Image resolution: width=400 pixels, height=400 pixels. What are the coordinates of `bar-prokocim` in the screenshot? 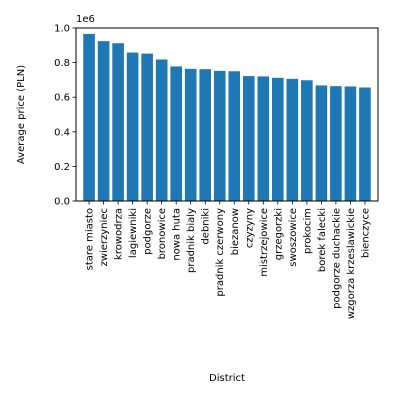 It's located at (307, 140).